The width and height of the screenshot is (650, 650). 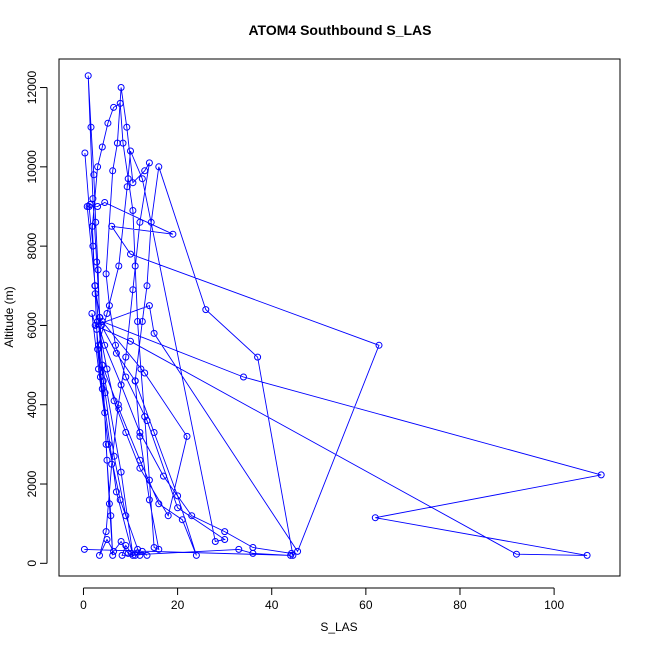 What do you see at coordinates (32, 325) in the screenshot?
I see `y-tick-label: 6000` at bounding box center [32, 325].